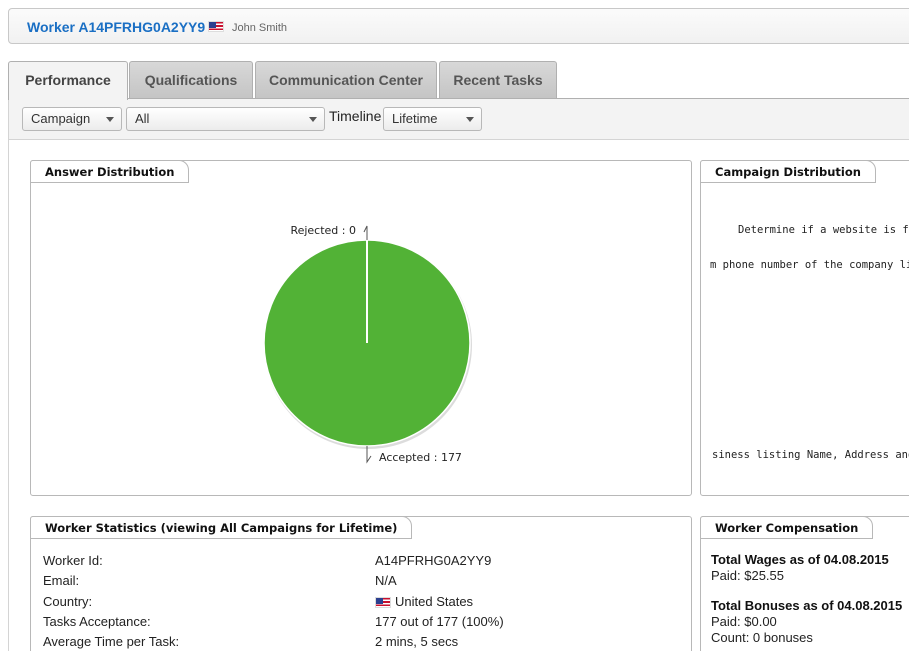 Image resolution: width=909 pixels, height=651 pixels. What do you see at coordinates (417, 641) in the screenshot?
I see `average-time-value: 2 mins, 5 secs` at bounding box center [417, 641].